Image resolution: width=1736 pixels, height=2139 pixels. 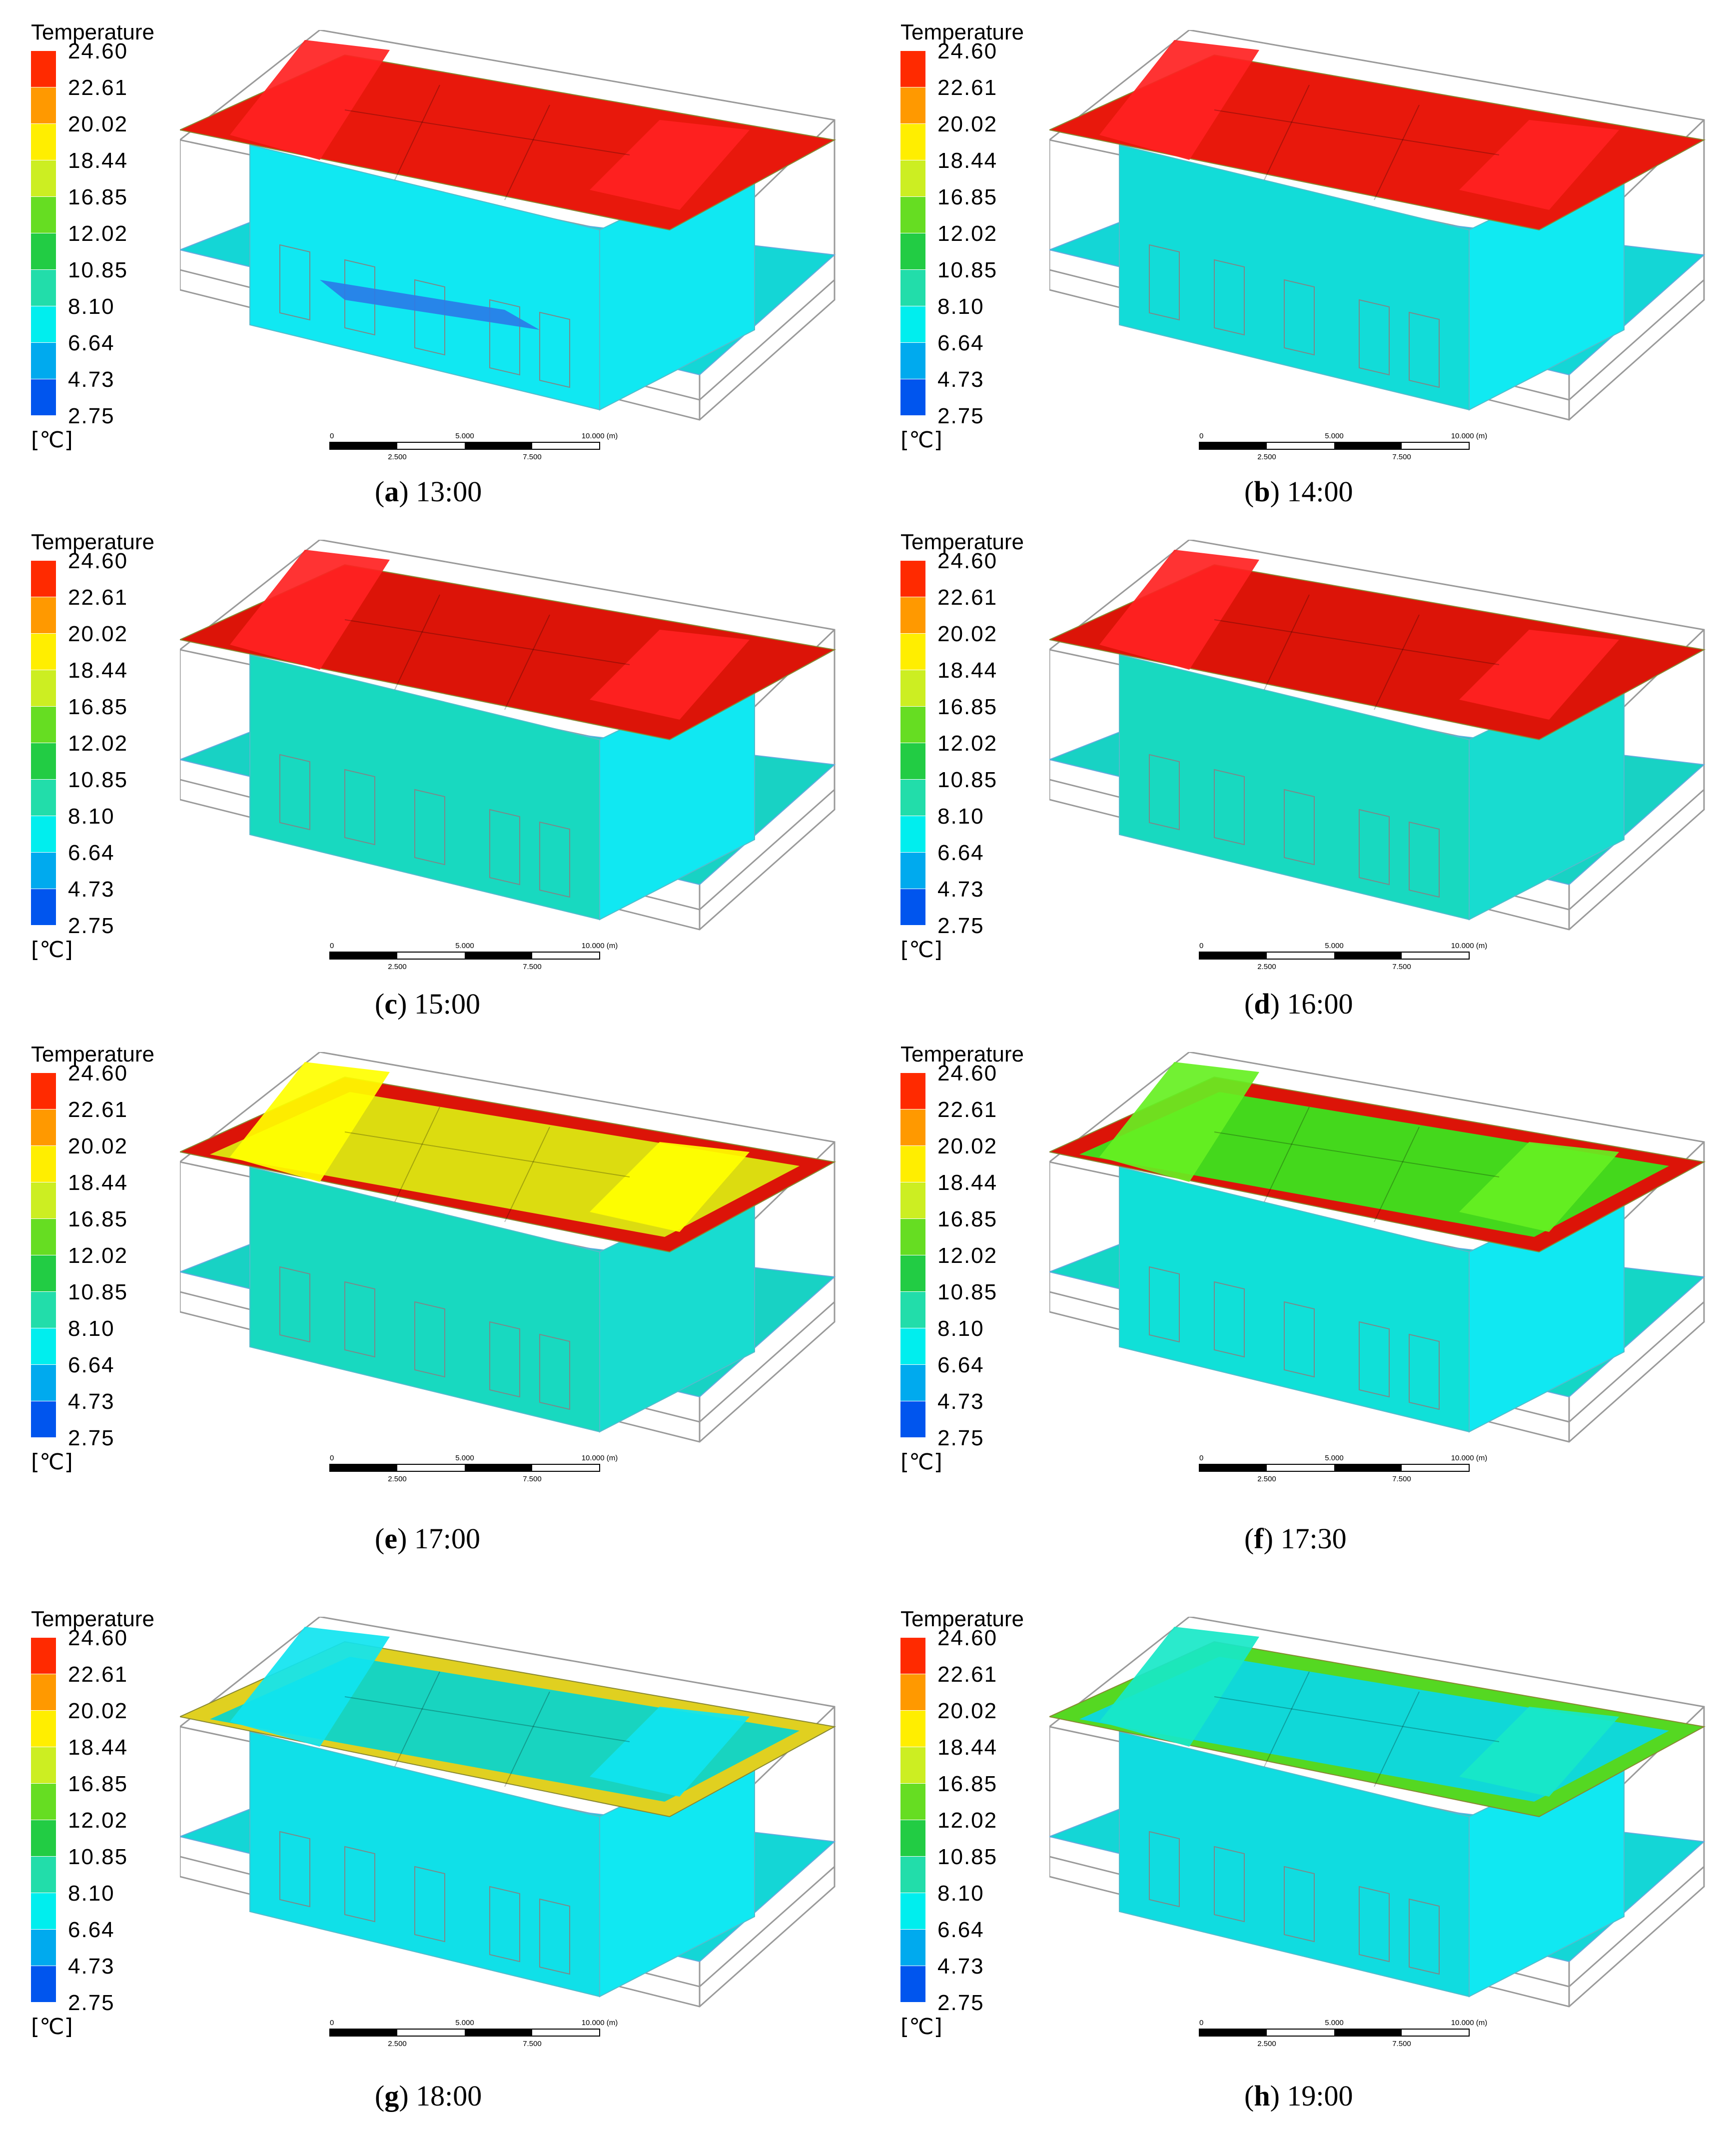 What do you see at coordinates (430, 305) in the screenshot?
I see `cold-spot` at bounding box center [430, 305].